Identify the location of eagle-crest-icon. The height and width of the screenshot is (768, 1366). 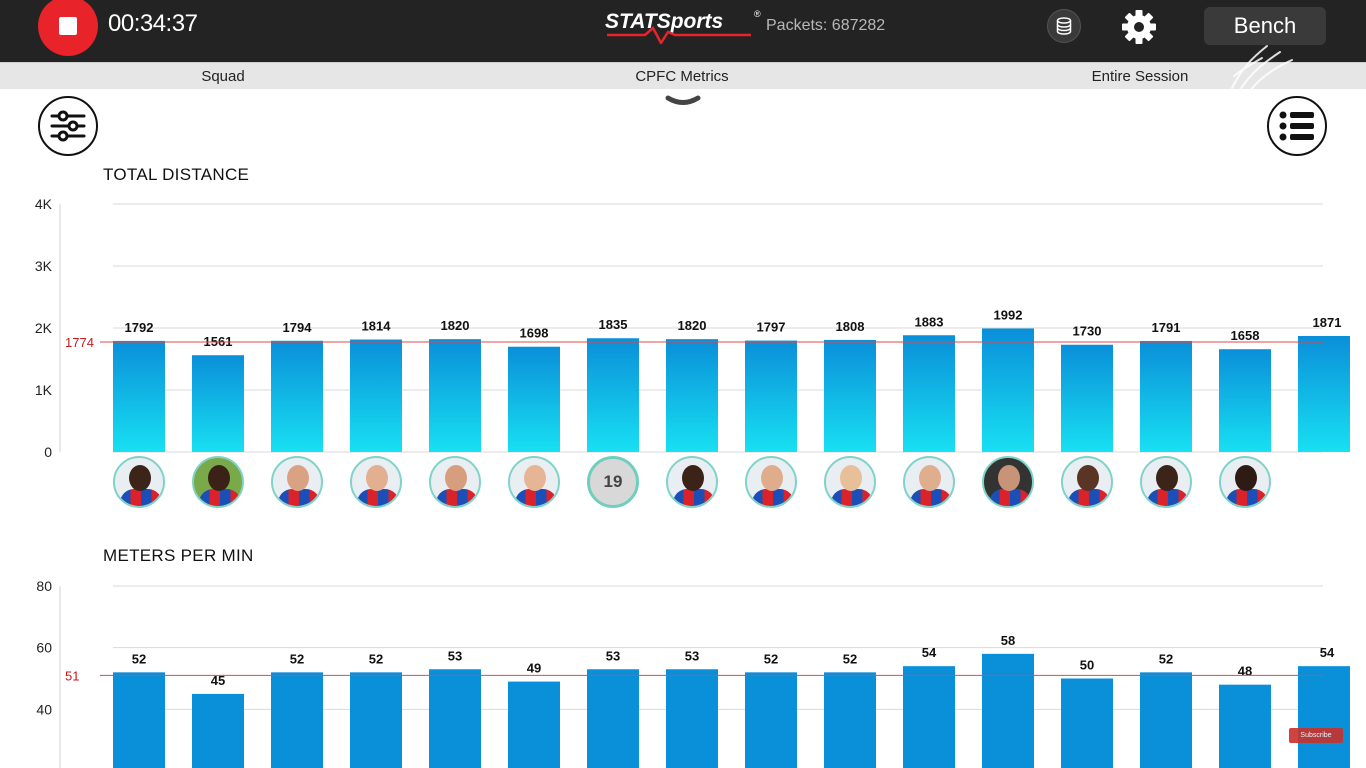
(1262, 68).